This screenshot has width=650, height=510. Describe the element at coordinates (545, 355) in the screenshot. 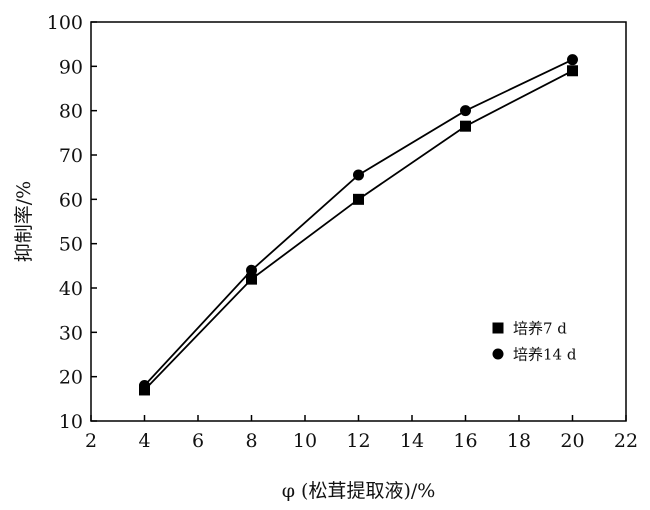

I see `legend-label: 培养14 d` at that location.